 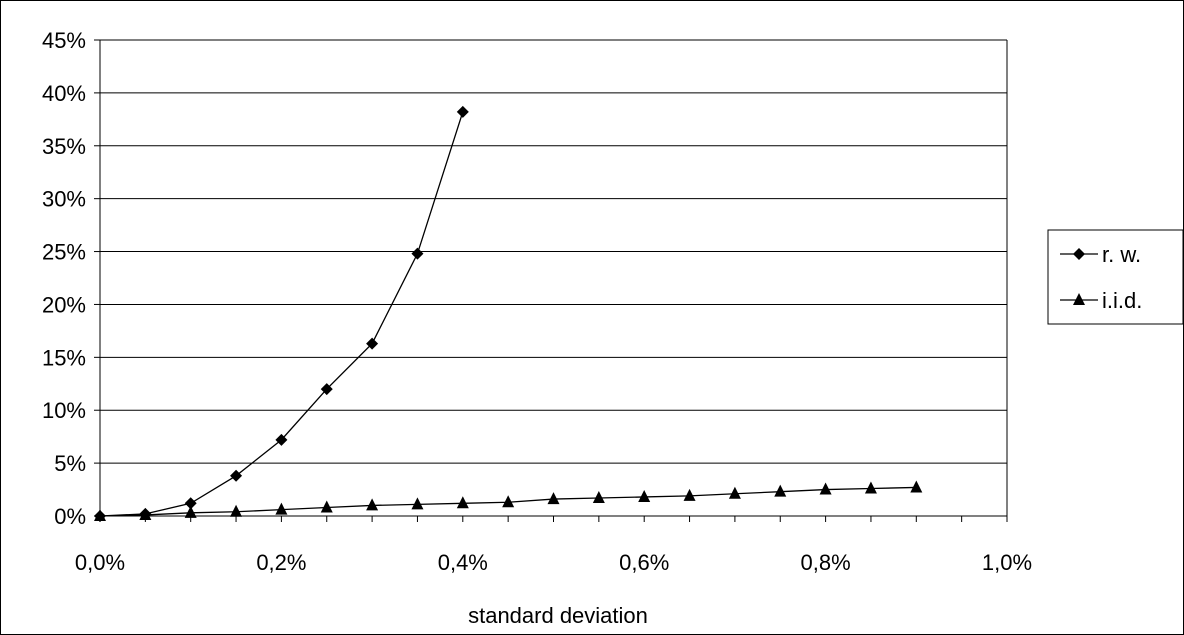 I want to click on y-tick-label: 40%, so click(x=64, y=93).